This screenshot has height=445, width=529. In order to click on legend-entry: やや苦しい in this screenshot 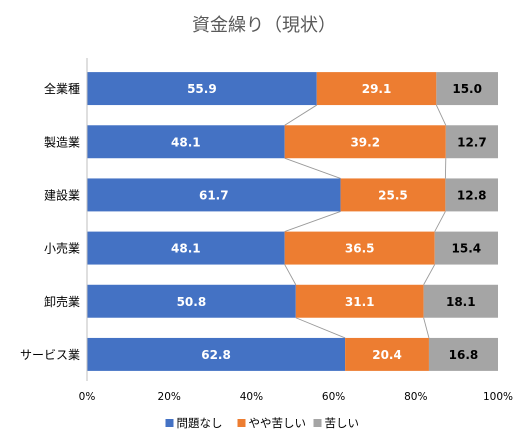, I will do `click(278, 423)`.